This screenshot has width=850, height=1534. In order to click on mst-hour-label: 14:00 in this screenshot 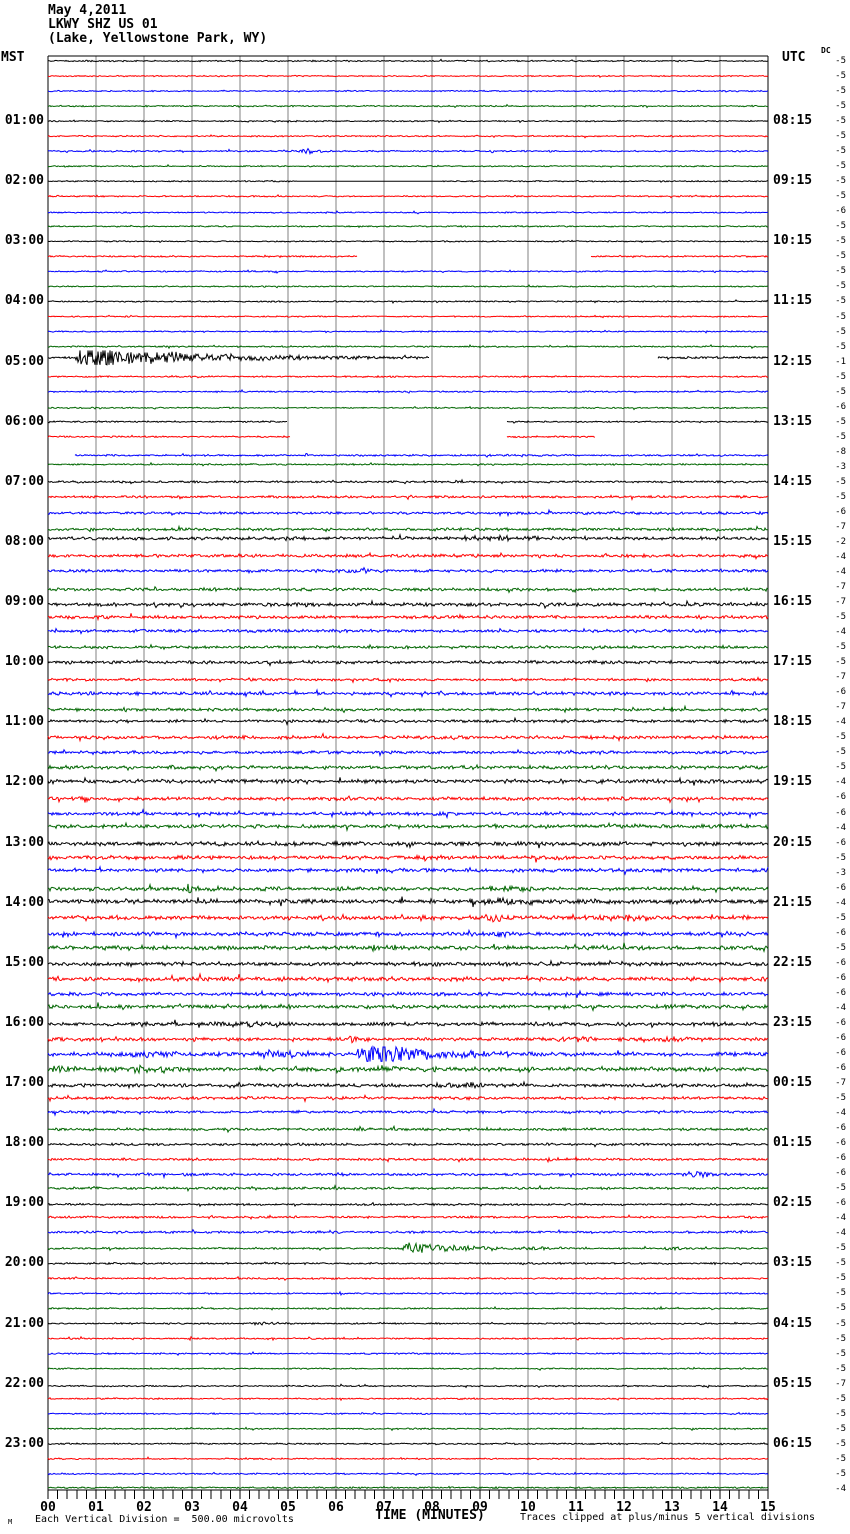, I will do `click(24, 902)`.